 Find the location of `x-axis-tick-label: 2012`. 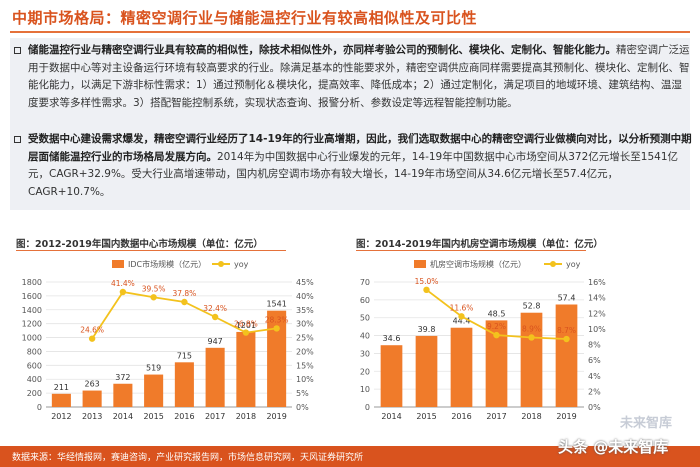

x-axis-tick-label: 2012 is located at coordinates (61, 416).